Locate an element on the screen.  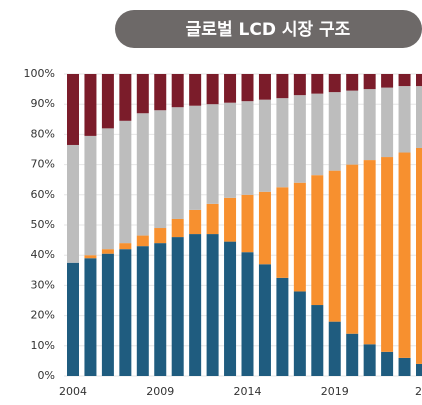
y-tick-label: 0% is located at coordinates (46, 375).